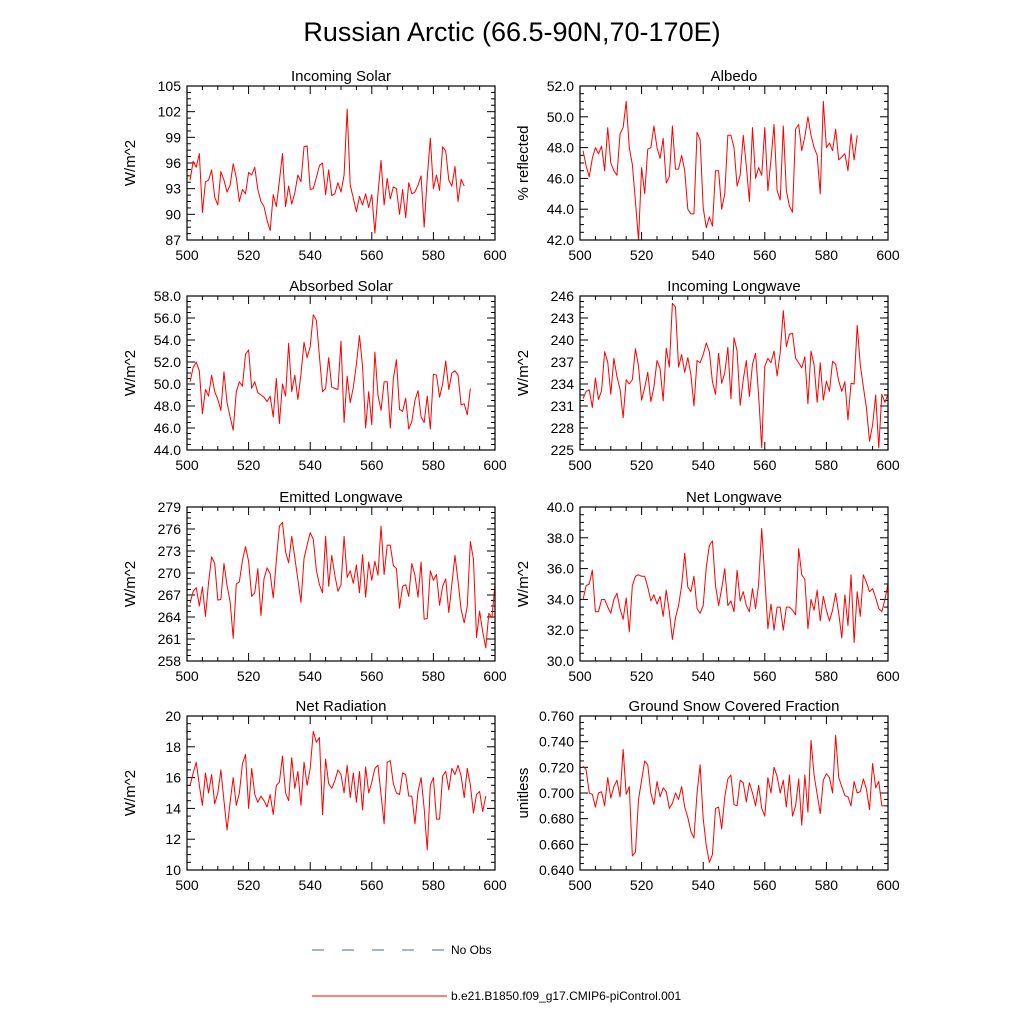  I want to click on y-tick-label: 237, so click(563, 362).